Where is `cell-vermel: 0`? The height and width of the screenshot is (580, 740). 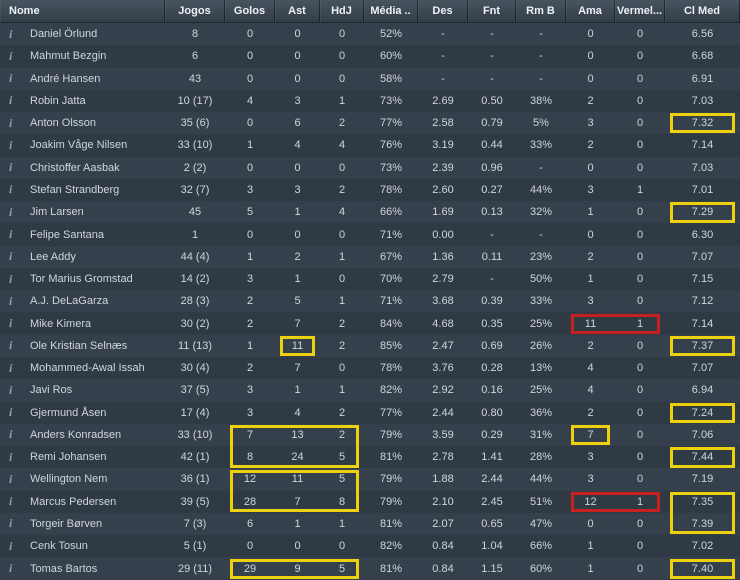
cell-vermel: 0 is located at coordinates (640, 123).